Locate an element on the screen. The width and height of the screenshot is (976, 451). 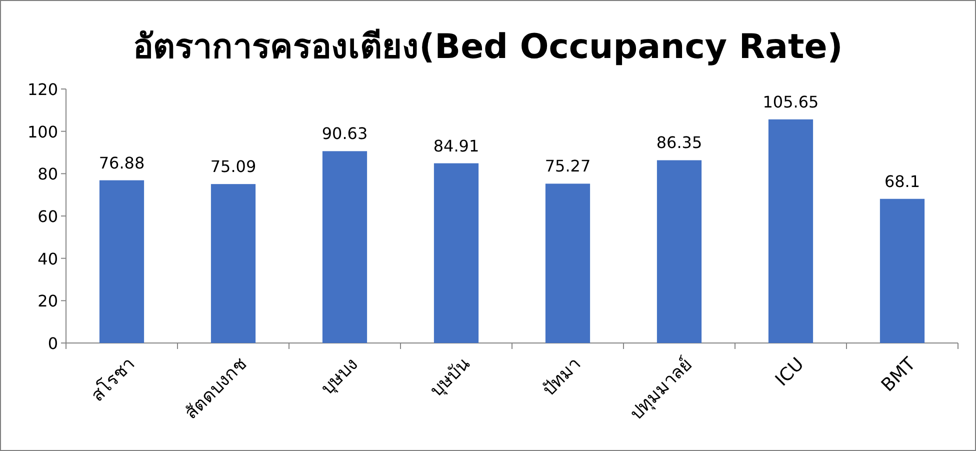
data-label: 75.27 is located at coordinates (567, 166).